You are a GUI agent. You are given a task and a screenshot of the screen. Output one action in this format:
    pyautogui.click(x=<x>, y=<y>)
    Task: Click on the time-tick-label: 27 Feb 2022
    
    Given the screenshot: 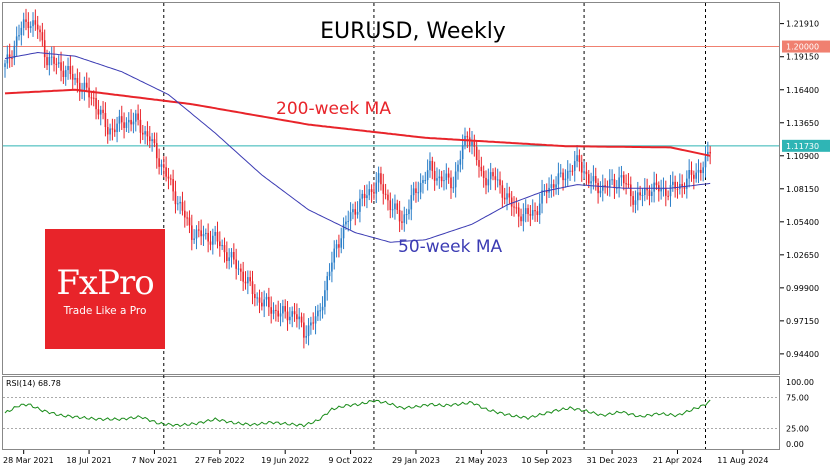 What is the action you would take?
    pyautogui.click(x=220, y=460)
    